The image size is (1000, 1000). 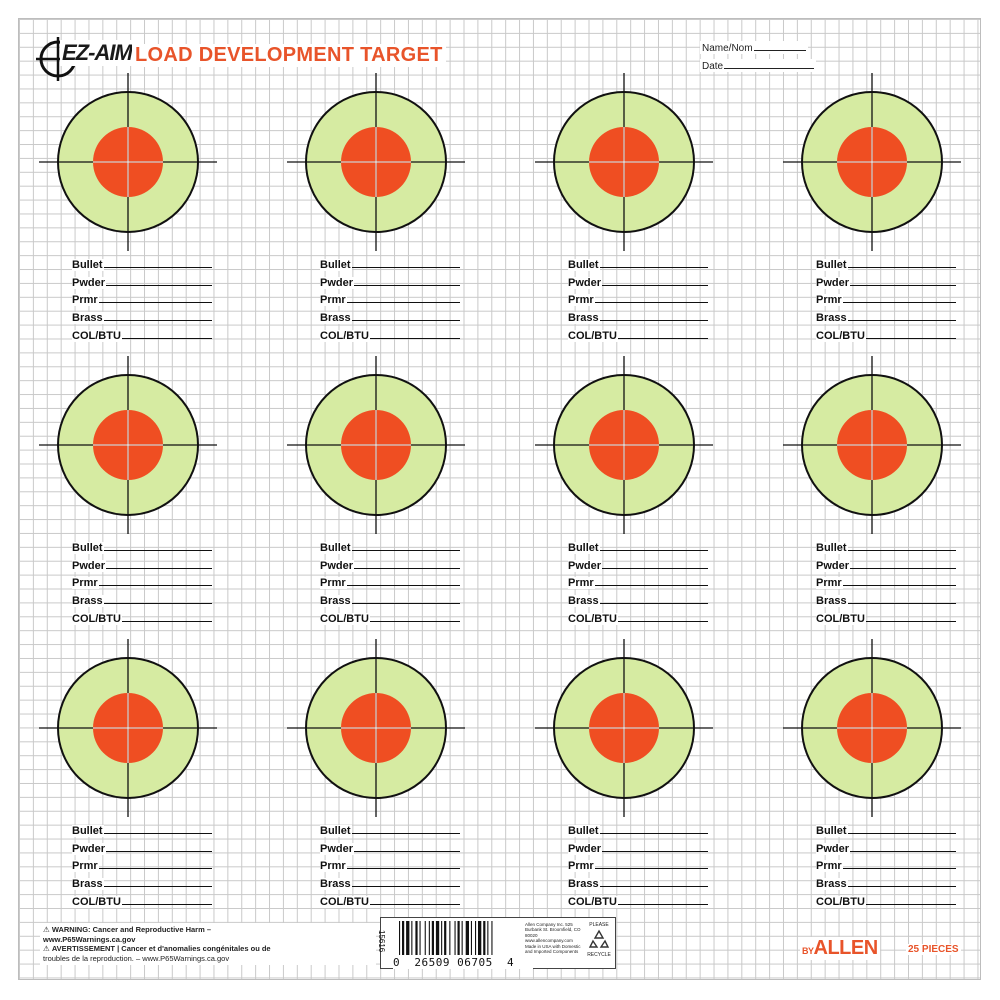 What do you see at coordinates (758, 65) in the screenshot?
I see `date-field: Date` at bounding box center [758, 65].